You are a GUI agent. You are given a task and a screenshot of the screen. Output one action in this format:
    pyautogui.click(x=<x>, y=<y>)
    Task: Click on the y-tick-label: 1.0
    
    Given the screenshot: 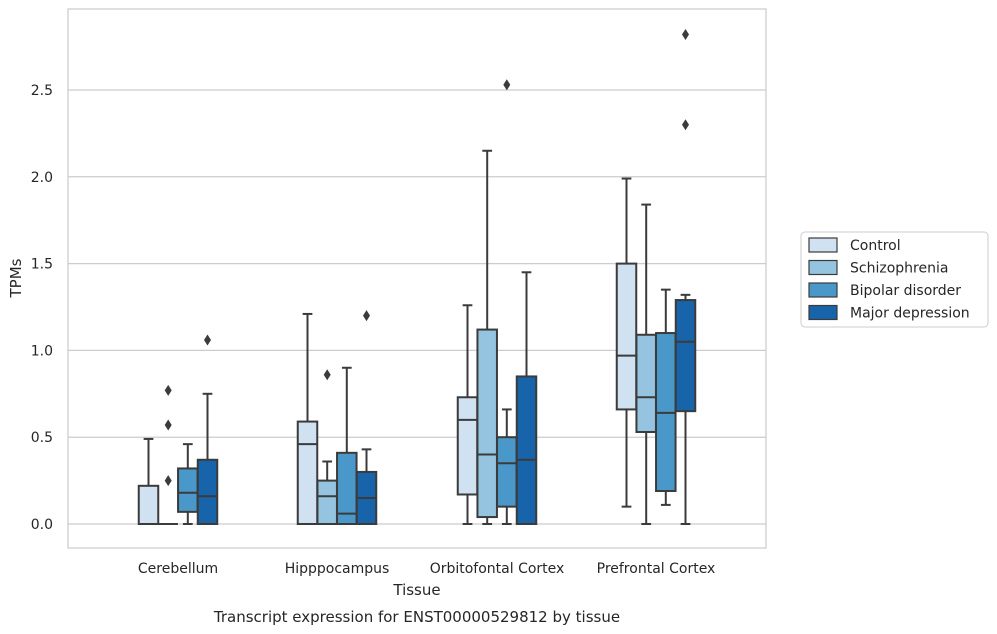 What is the action you would take?
    pyautogui.click(x=42, y=351)
    